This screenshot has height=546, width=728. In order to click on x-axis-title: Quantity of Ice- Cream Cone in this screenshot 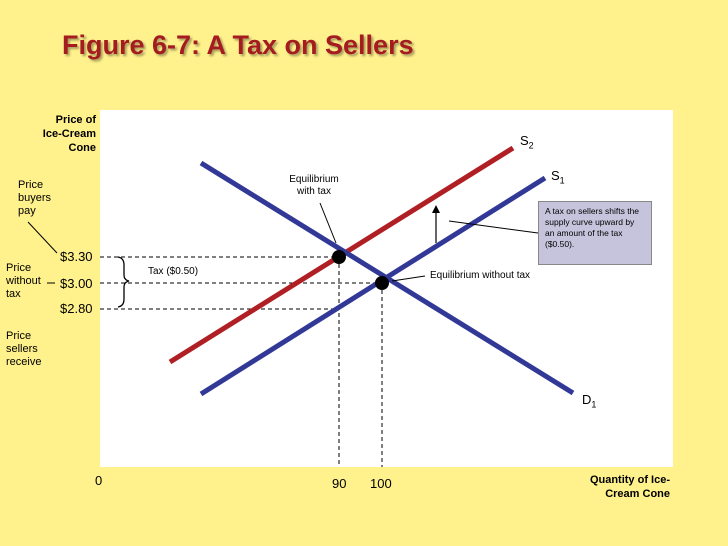, I will do `click(629, 487)`.